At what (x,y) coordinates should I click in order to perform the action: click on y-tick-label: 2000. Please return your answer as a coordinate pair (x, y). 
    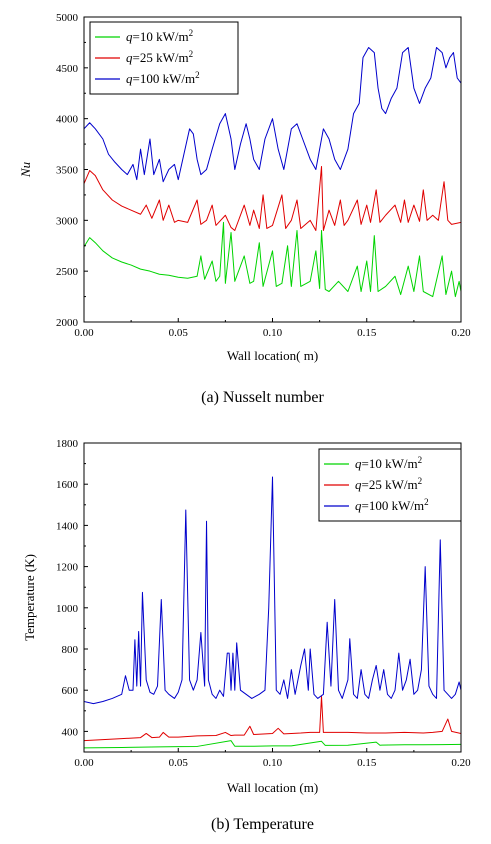
    Looking at the image, I should click on (67, 323).